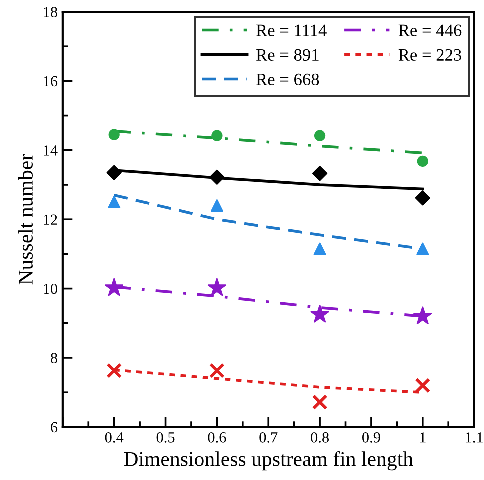 This screenshot has height=480, width=484. What do you see at coordinates (371, 437) in the screenshot?
I see `x-tick-label: 0.9` at bounding box center [371, 437].